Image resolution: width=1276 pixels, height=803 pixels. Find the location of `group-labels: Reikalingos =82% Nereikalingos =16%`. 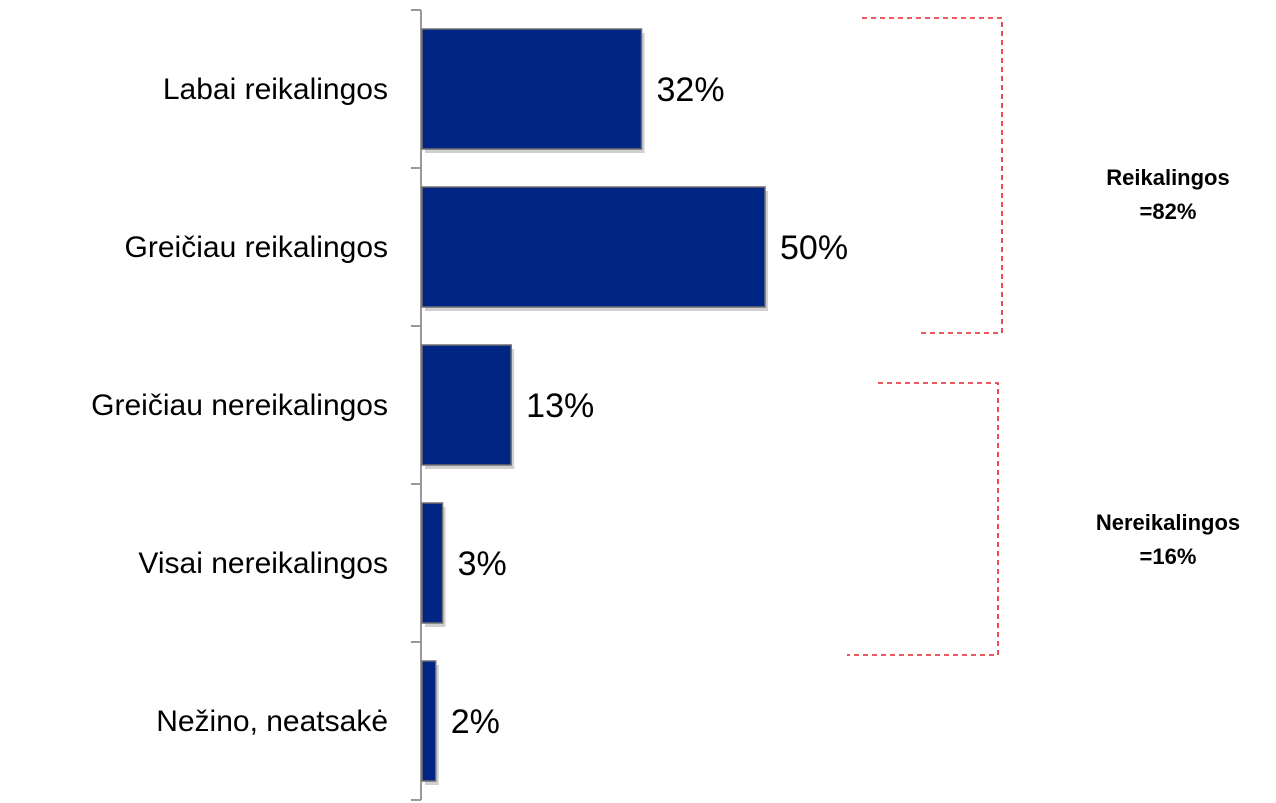

group-labels: Reikalingos =82% Nereikalingos =16% is located at coordinates (1168, 367).